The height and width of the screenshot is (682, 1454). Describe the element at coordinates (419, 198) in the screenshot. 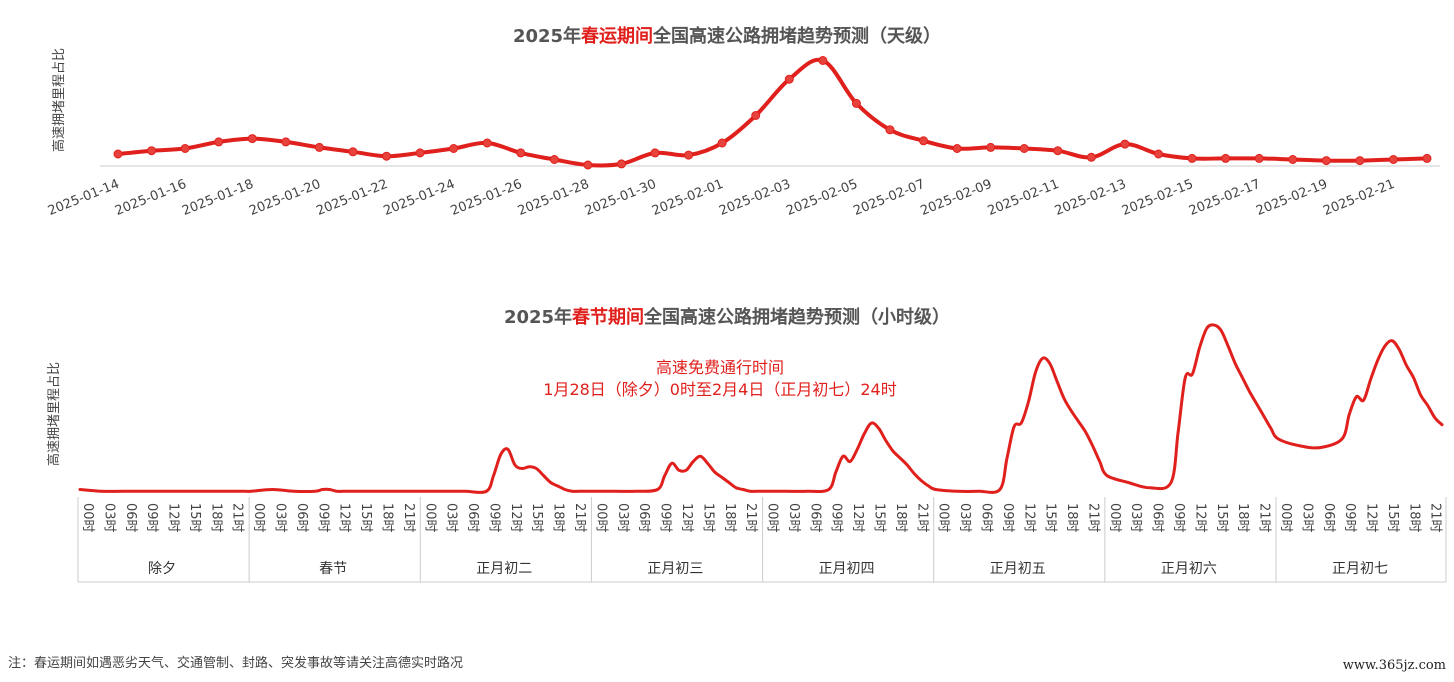

I see `top-x-tick-label: 2025-01-24` at that location.